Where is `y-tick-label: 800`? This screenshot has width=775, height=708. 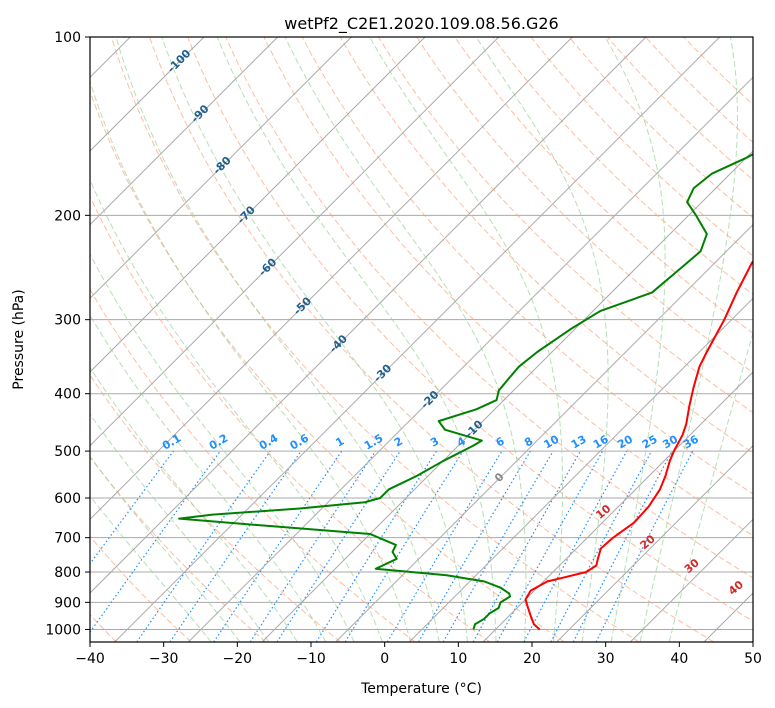
y-tick-label: 800 is located at coordinates (67, 573).